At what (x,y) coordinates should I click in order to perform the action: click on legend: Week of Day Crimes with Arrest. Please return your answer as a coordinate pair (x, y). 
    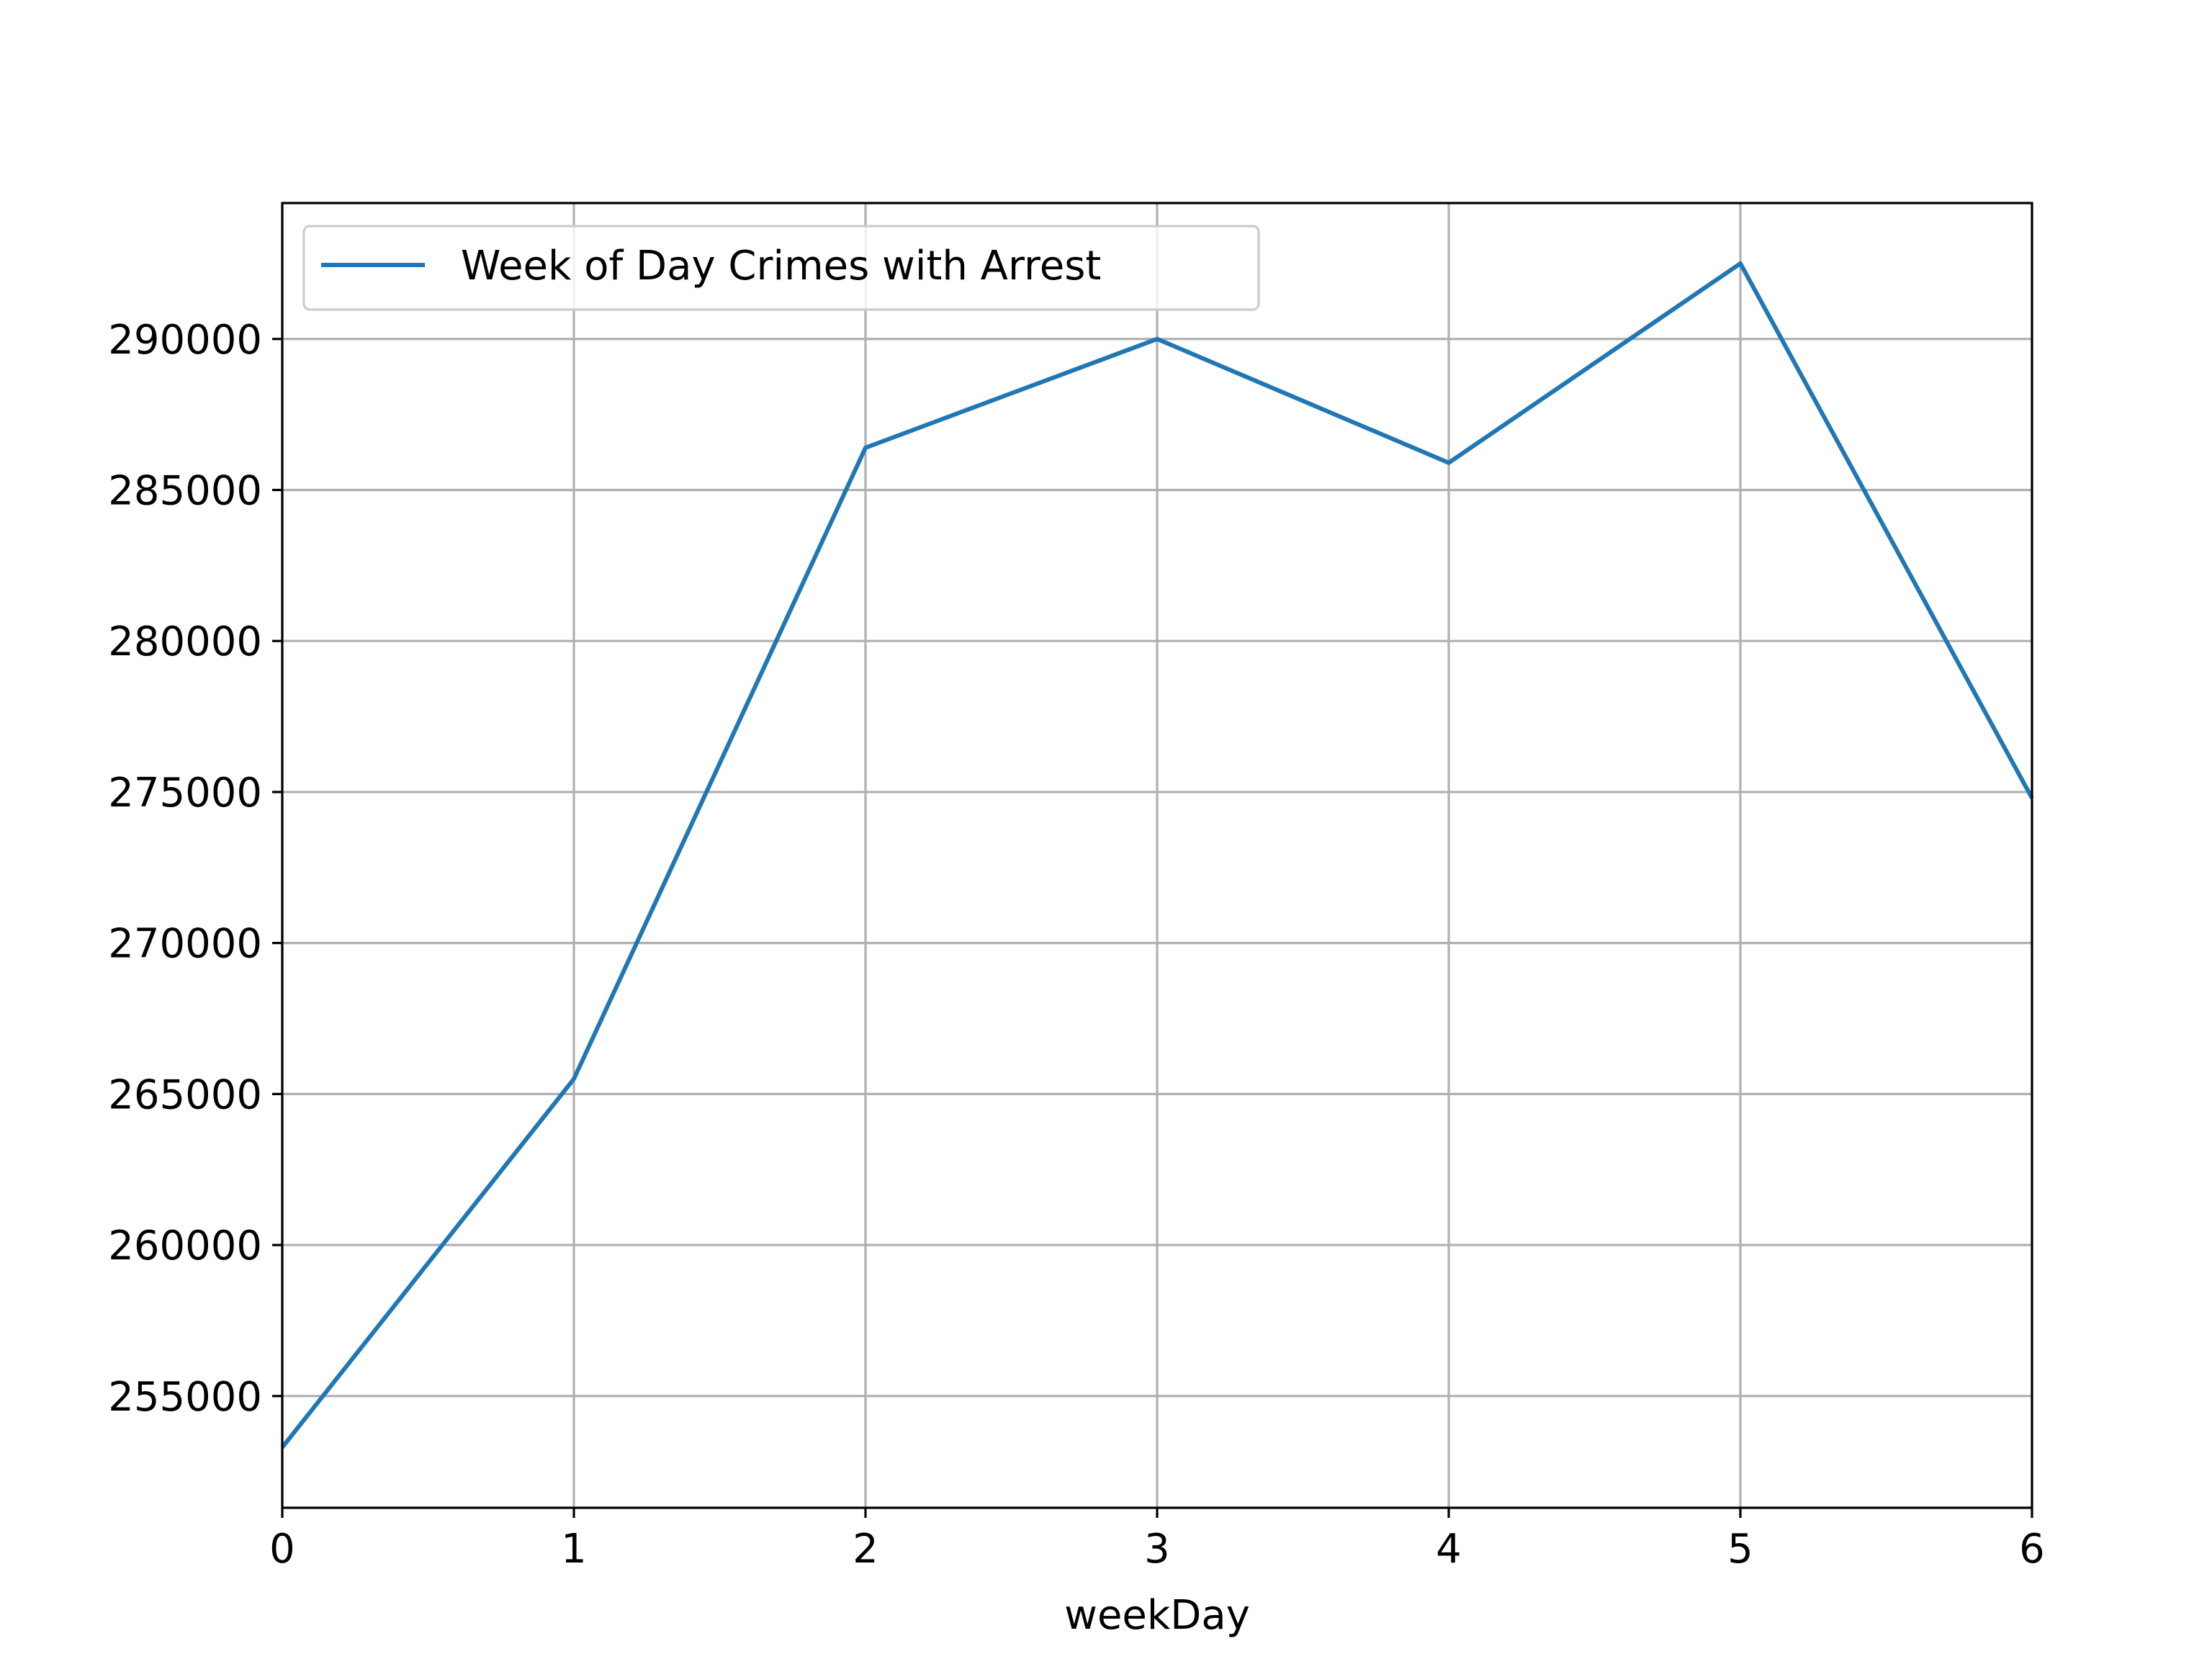
    Looking at the image, I should click on (781, 268).